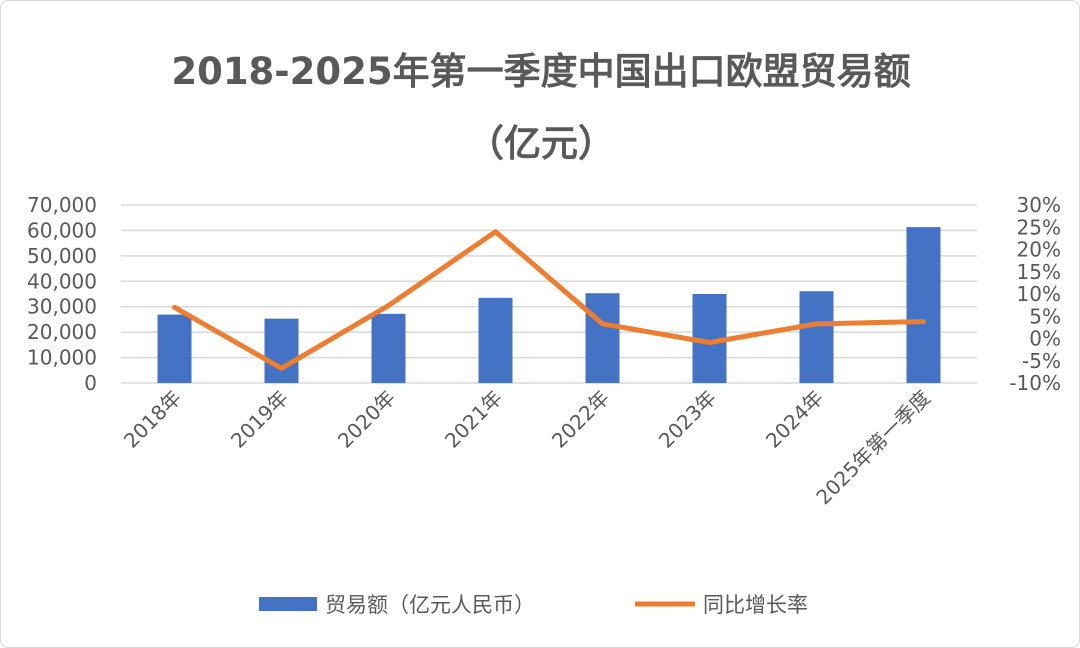 Image resolution: width=1080 pixels, height=648 pixels. Describe the element at coordinates (281, 350) in the screenshot. I see `bar-2019年` at that location.